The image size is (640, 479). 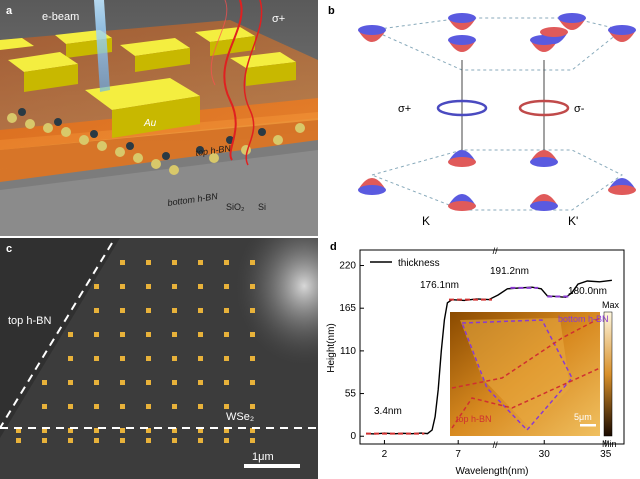 I want to click on x-tick-label: 2, so click(x=385, y=454).